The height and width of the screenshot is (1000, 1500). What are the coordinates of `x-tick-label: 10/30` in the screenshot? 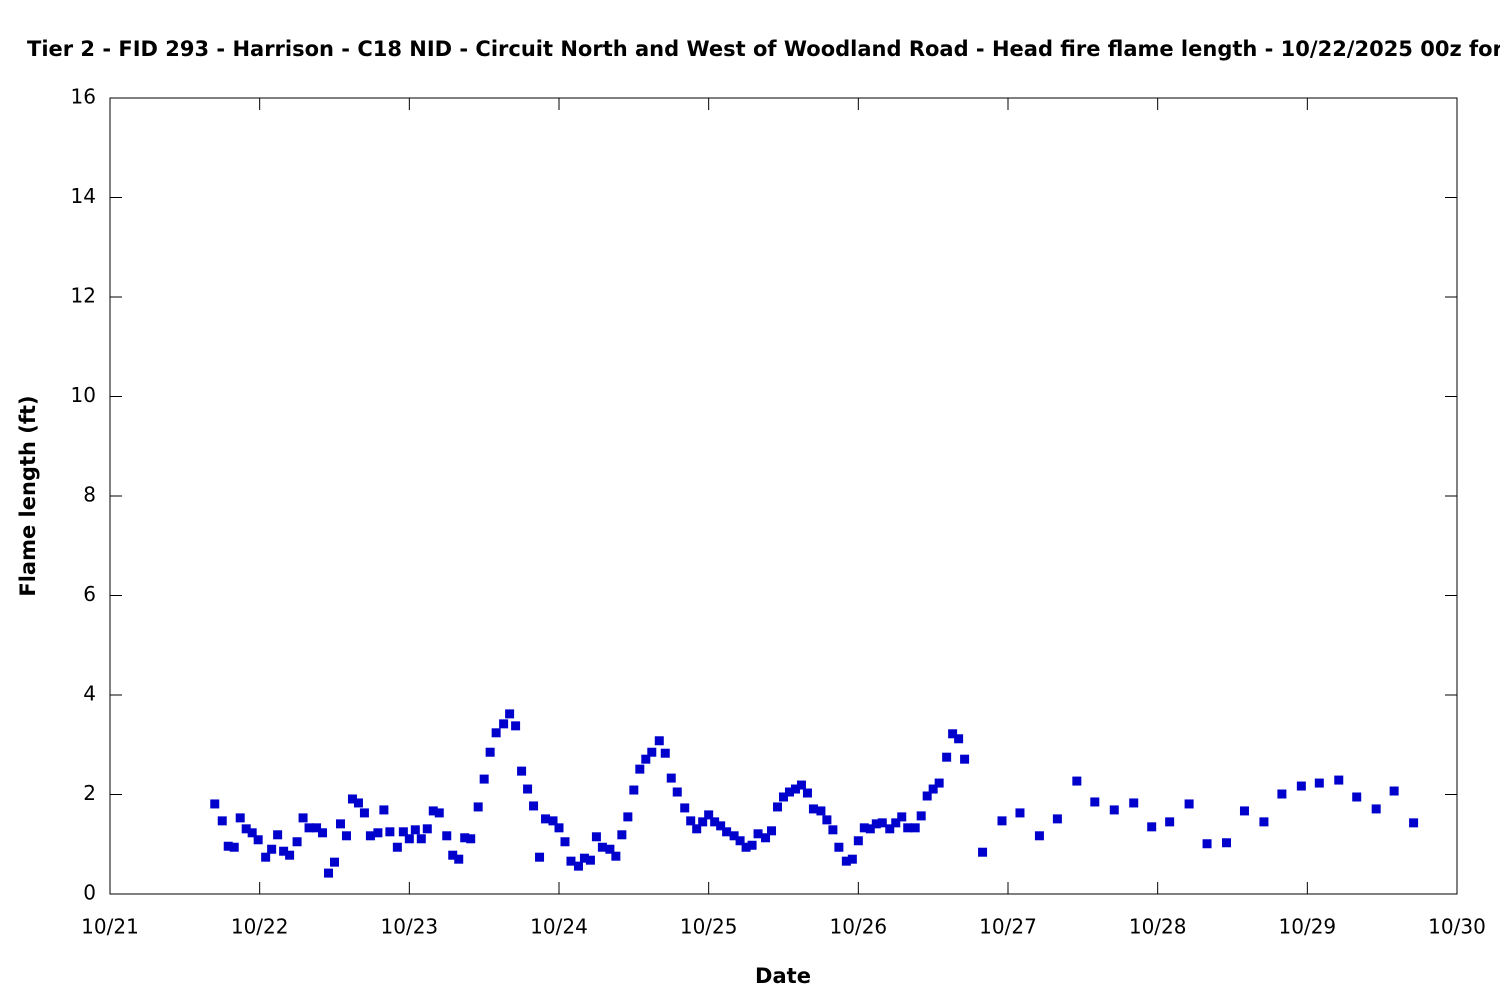 It's located at (1457, 927).